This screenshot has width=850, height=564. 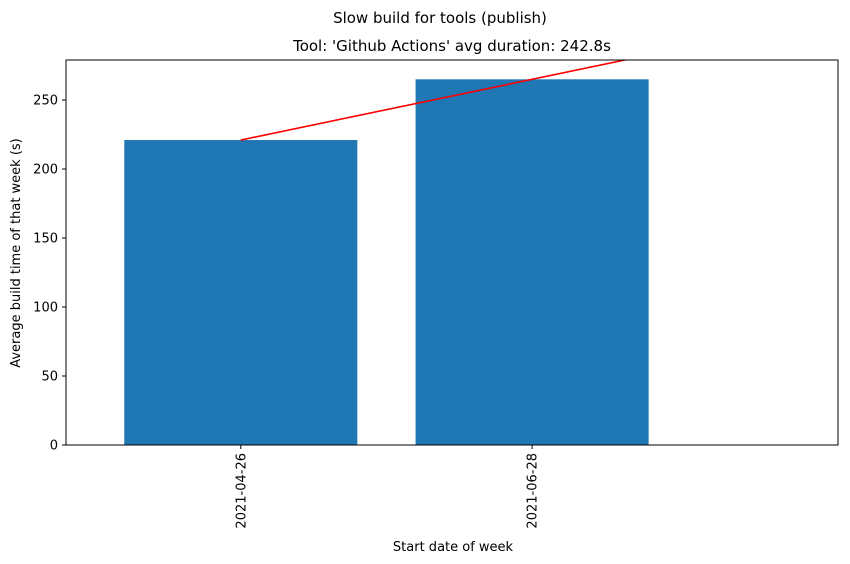 I want to click on trend-group, so click(x=434, y=100).